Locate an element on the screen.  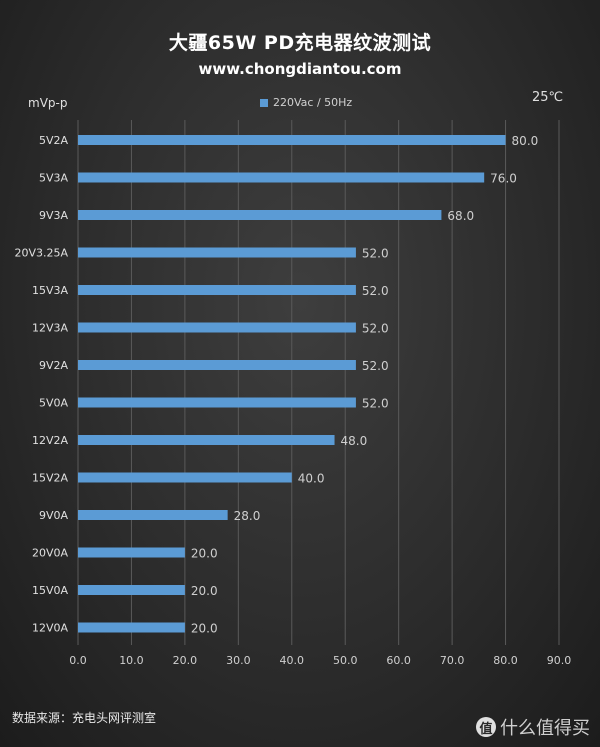
legend-label: 220Vac / 50Hz is located at coordinates (313, 102).